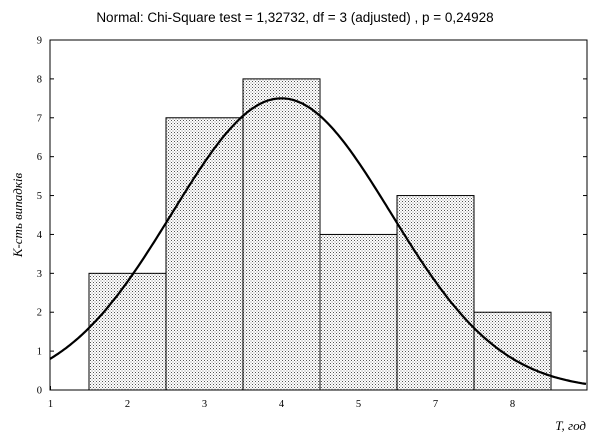 The width and height of the screenshot is (590, 436). Describe the element at coordinates (40, 235) in the screenshot. I see `y-tick-label: 4` at that location.